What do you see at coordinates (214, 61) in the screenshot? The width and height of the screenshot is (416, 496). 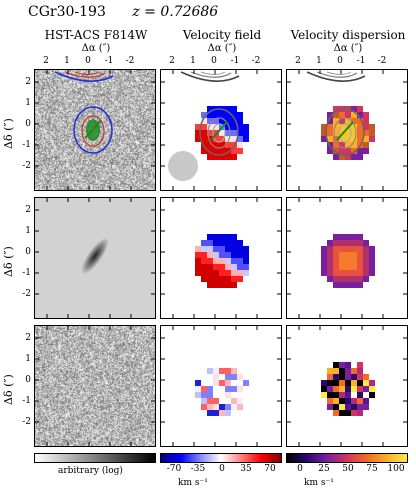 I see `x-tick-label: 0` at bounding box center [214, 61].